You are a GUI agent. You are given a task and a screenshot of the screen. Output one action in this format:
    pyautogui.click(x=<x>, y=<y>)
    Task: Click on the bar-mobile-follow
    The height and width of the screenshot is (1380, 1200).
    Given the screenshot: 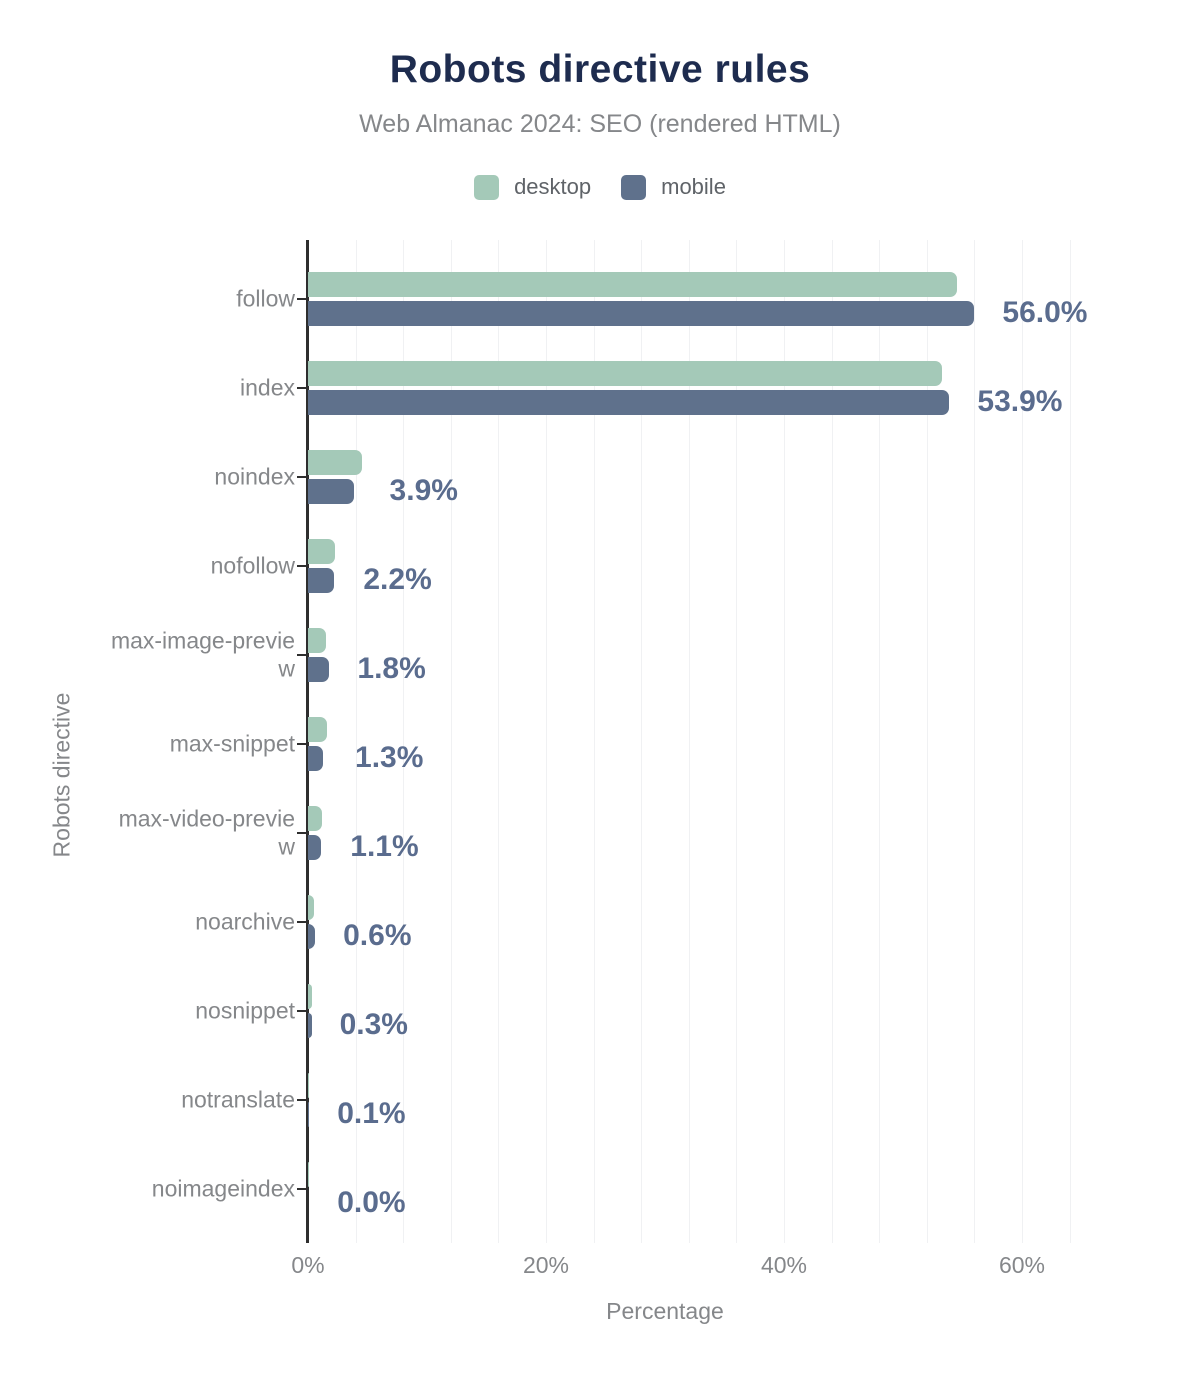 What is the action you would take?
    pyautogui.click(x=641, y=313)
    